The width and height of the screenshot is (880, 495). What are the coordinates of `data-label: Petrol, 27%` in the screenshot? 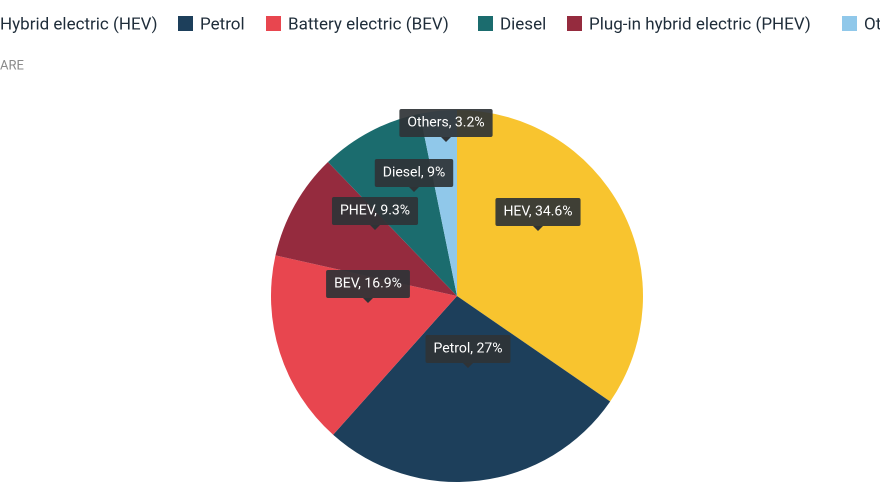 It's located at (468, 351).